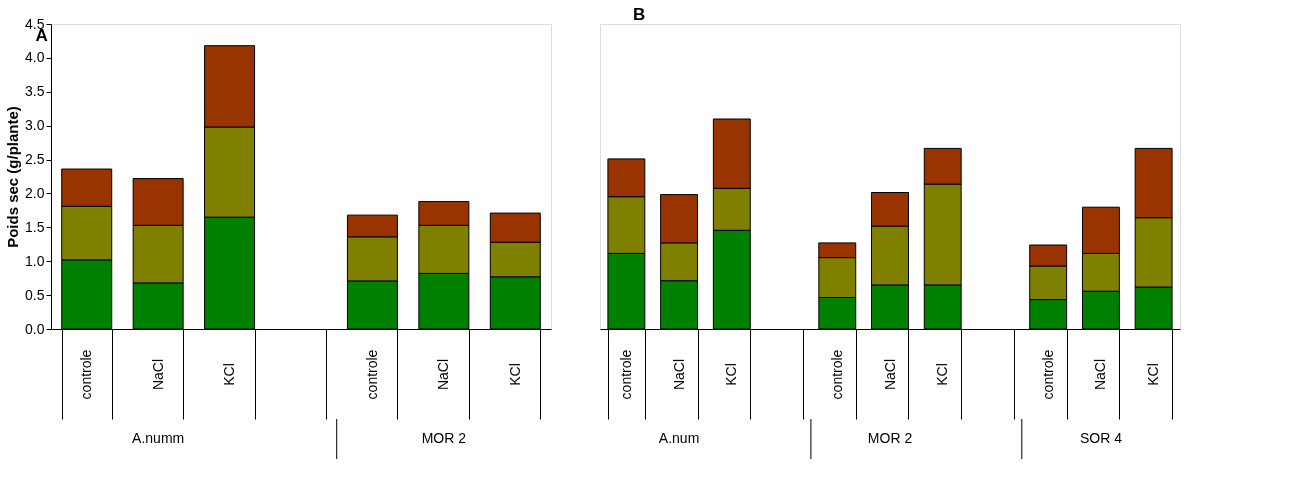 Image resolution: width=1313 pixels, height=482 pixels. I want to click on y-tick-label: 0.5, so click(35, 294).